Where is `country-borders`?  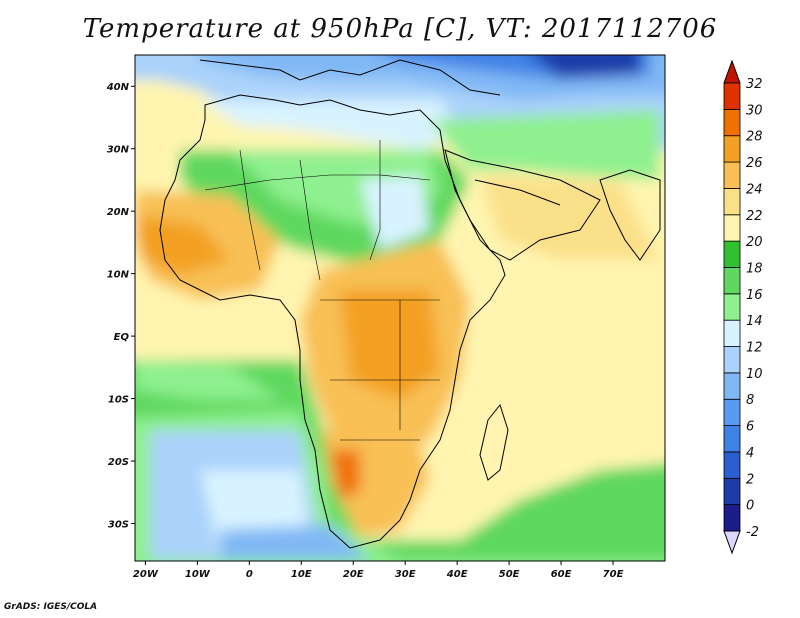
country-borders is located at coordinates (322, 290).